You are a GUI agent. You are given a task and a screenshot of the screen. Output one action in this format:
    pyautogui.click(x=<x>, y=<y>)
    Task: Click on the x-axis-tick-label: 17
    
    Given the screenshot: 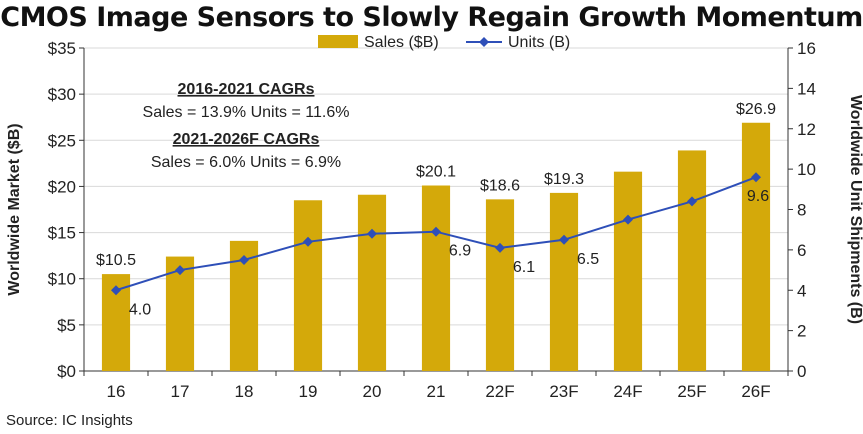 What is the action you would take?
    pyautogui.click(x=180, y=391)
    